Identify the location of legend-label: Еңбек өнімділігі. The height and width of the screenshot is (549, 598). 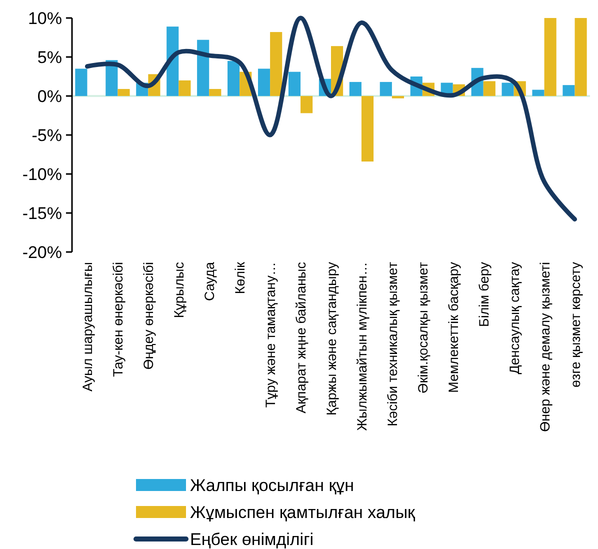
(252, 539).